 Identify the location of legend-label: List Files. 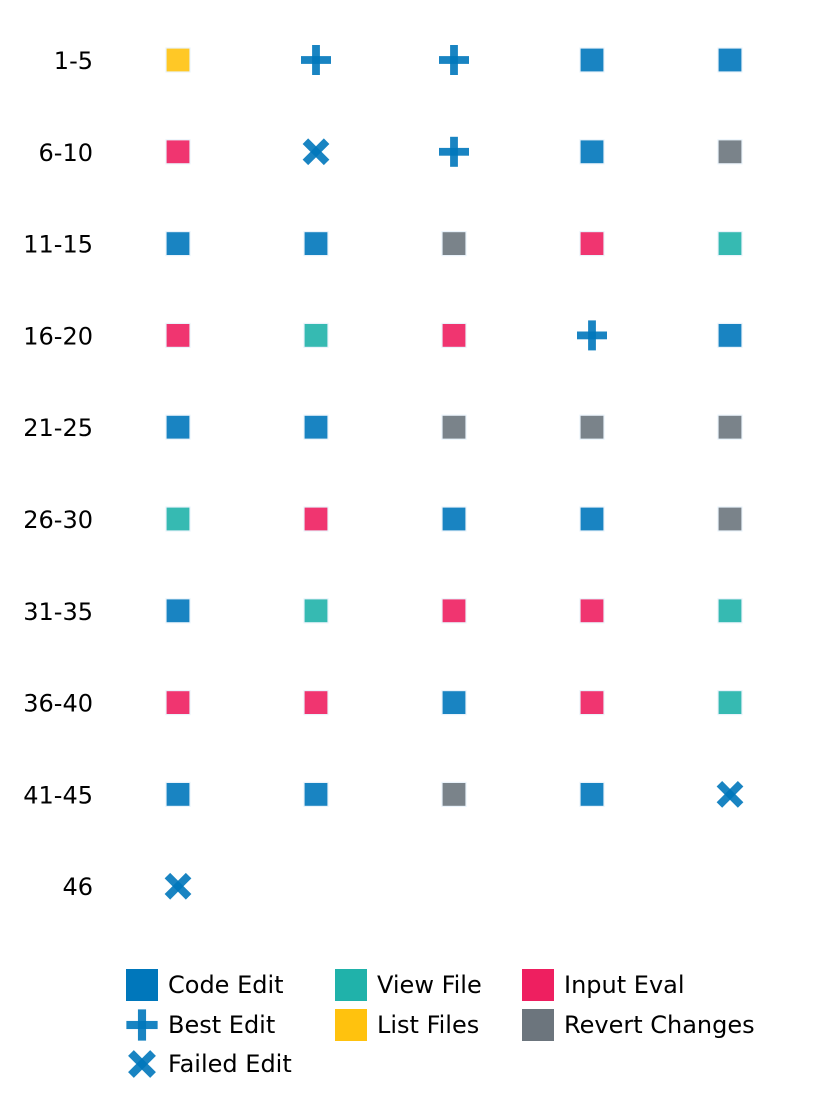
(428, 1025).